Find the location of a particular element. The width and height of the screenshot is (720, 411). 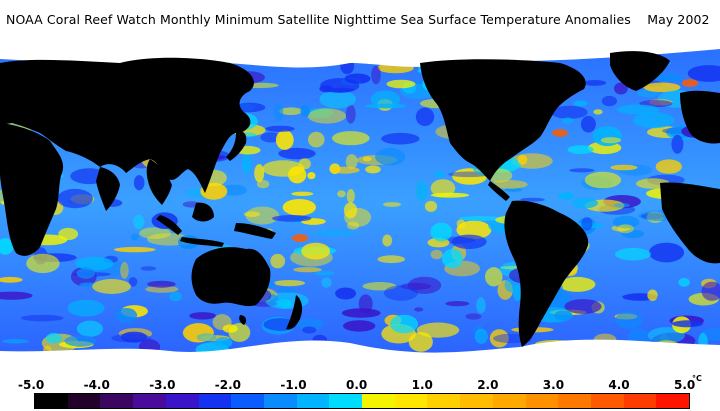

colorbar-tick-label: 1.0 is located at coordinates (422, 385).